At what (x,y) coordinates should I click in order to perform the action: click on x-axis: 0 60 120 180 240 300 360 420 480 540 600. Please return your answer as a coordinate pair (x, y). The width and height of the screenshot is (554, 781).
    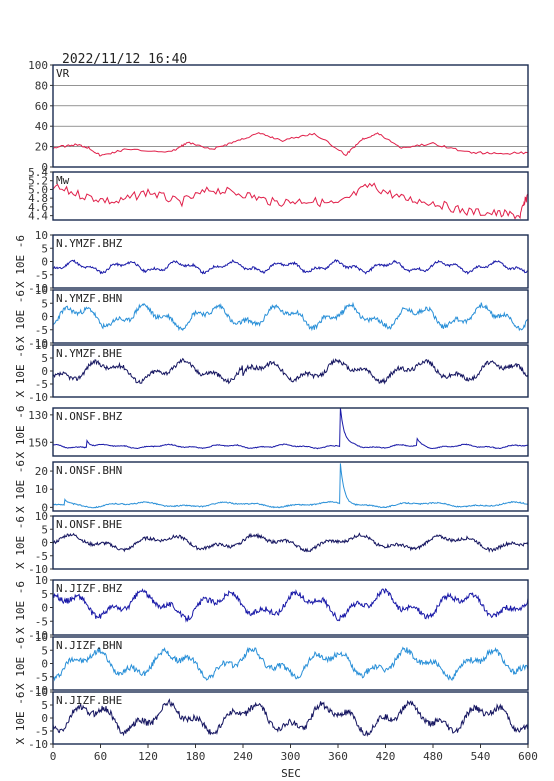
    Looking at the image, I should click on (294, 753).